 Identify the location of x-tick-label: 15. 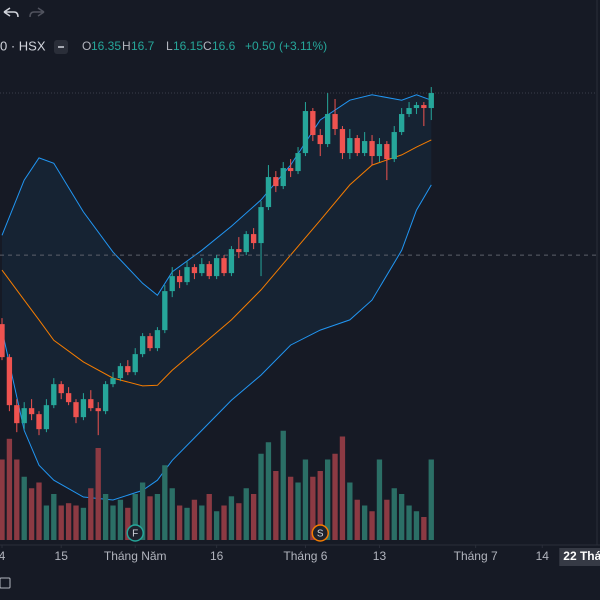
(62, 556).